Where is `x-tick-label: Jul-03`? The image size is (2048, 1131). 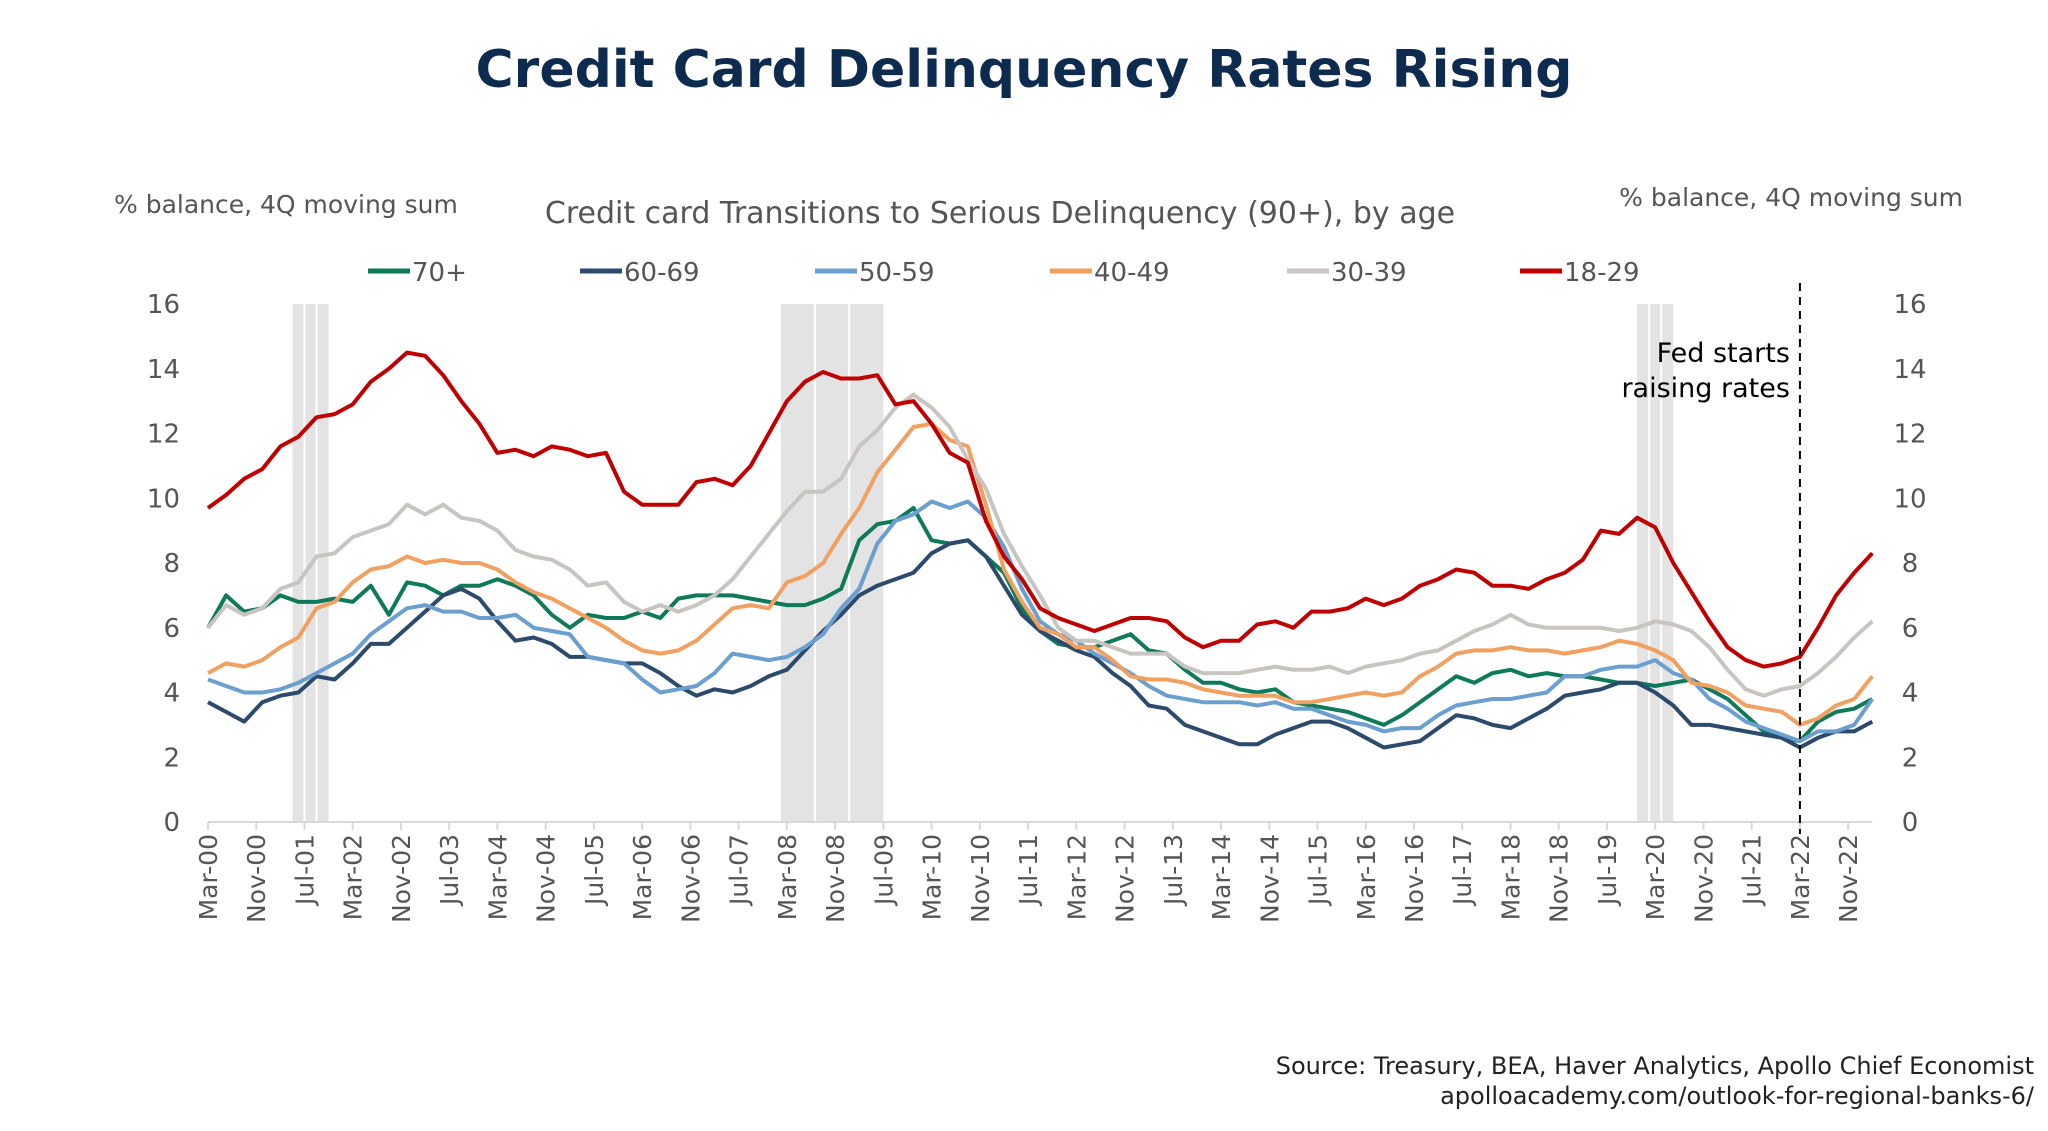 x-tick-label: Jul-03 is located at coordinates (449, 870).